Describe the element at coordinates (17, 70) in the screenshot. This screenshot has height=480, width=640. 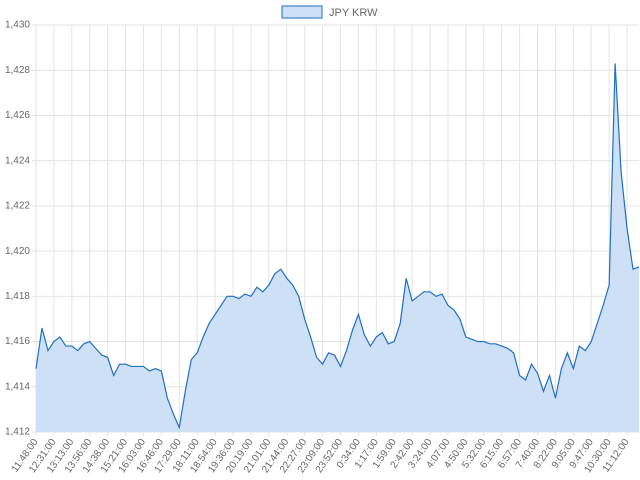
I see `y-tick-label: 1,428` at that location.